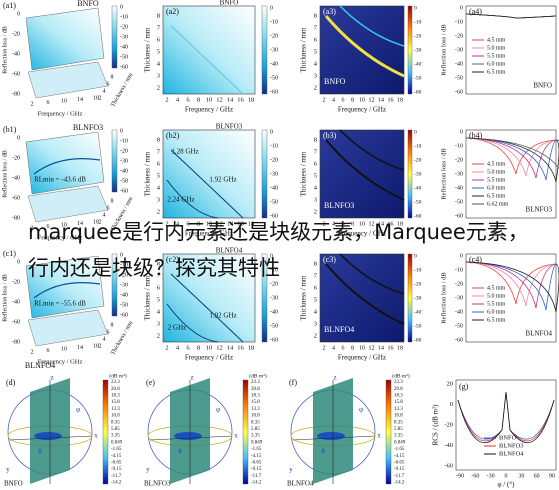 The width and height of the screenshot is (559, 490). Describe the element at coordinates (68, 328) in the screenshot. I see `floor` at that location.